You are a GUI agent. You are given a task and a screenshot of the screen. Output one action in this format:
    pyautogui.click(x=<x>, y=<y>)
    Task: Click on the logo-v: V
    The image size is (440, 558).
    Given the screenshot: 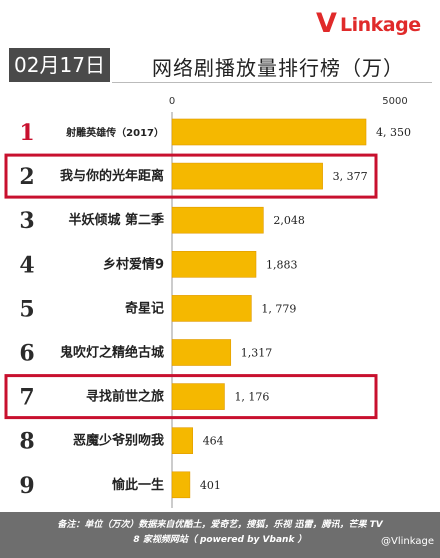 What is the action you would take?
    pyautogui.click(x=326, y=23)
    